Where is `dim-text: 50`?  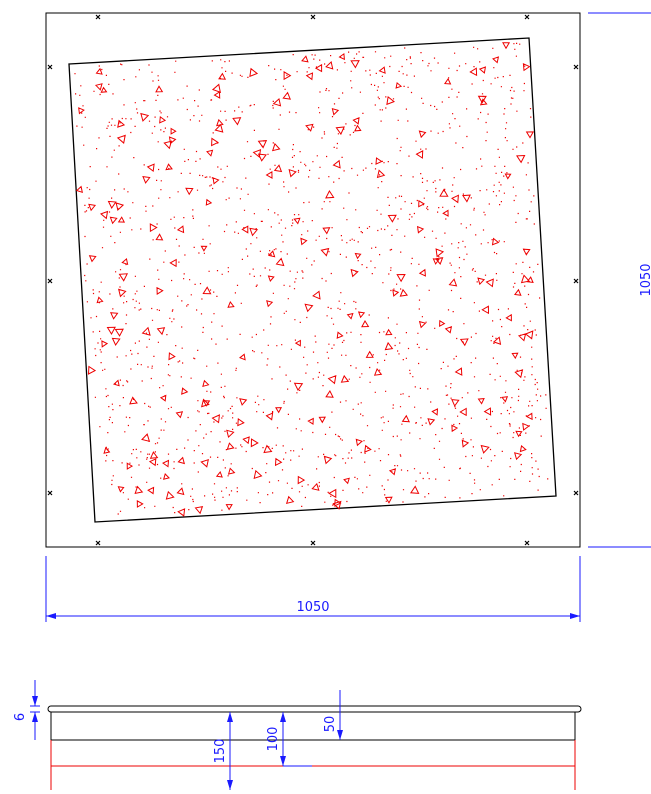 dim-text: 50 is located at coordinates (330, 724).